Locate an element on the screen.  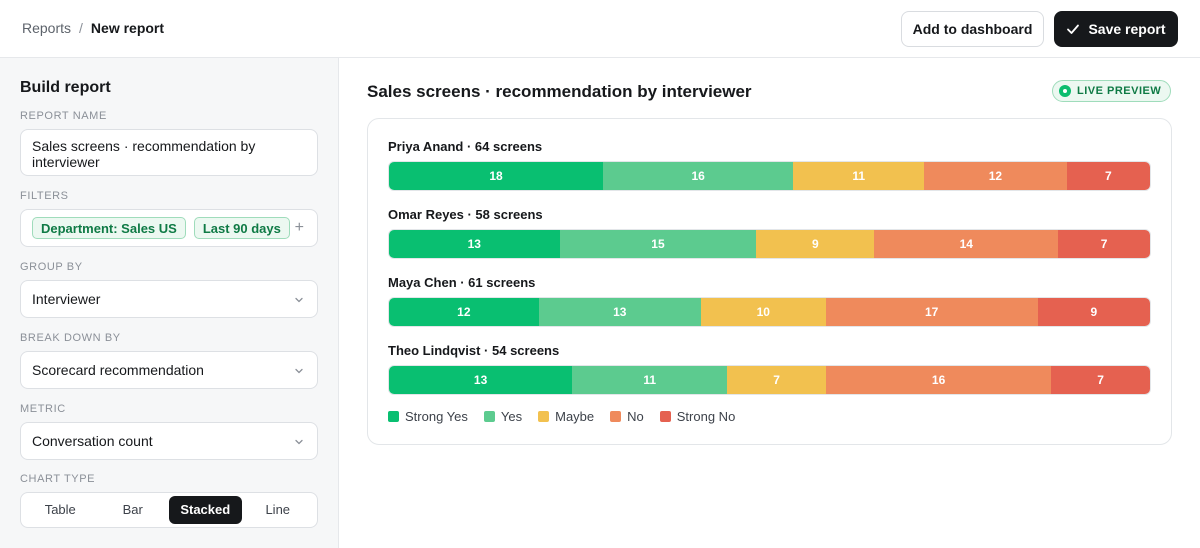
legend-item: Yes is located at coordinates (503, 416).